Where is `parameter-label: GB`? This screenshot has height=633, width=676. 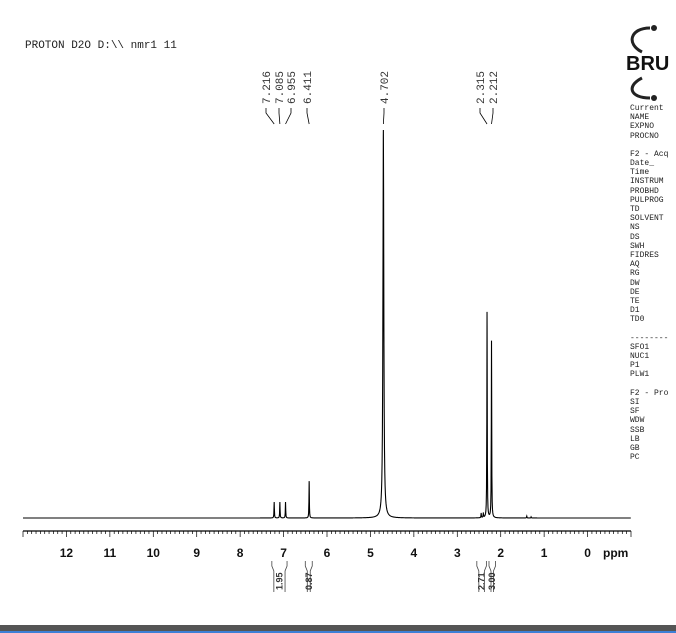
parameter-label: GB is located at coordinates (635, 448).